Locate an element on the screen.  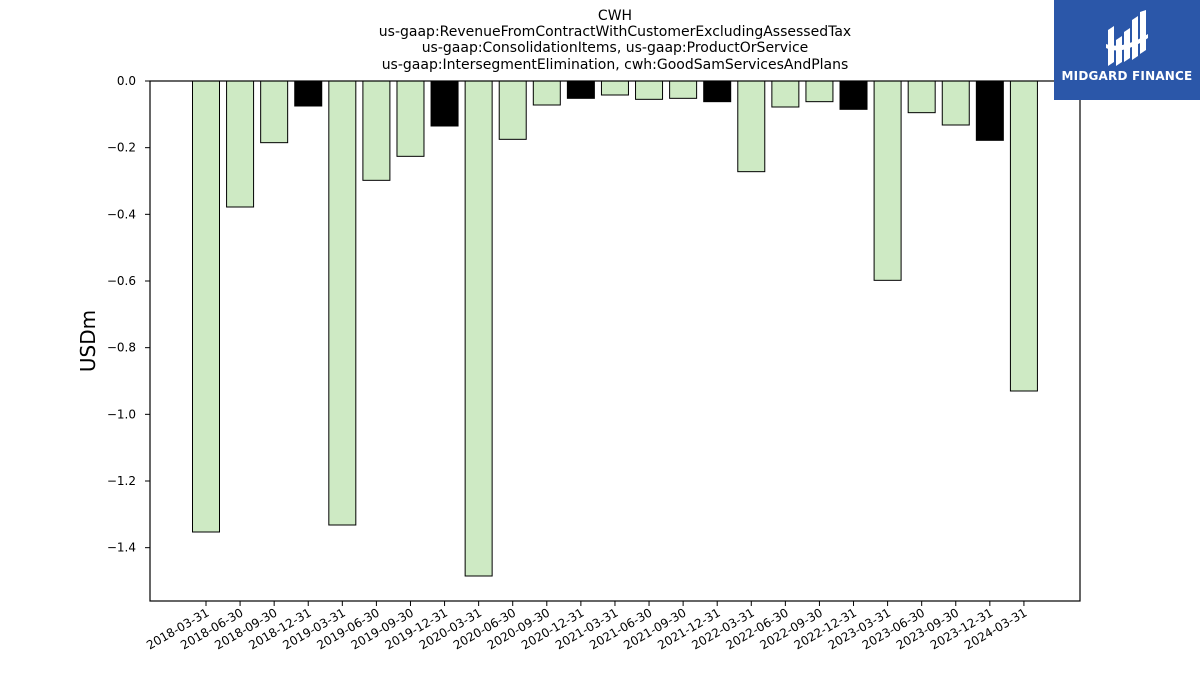
y-axis-label: USDm is located at coordinates (88, 341).